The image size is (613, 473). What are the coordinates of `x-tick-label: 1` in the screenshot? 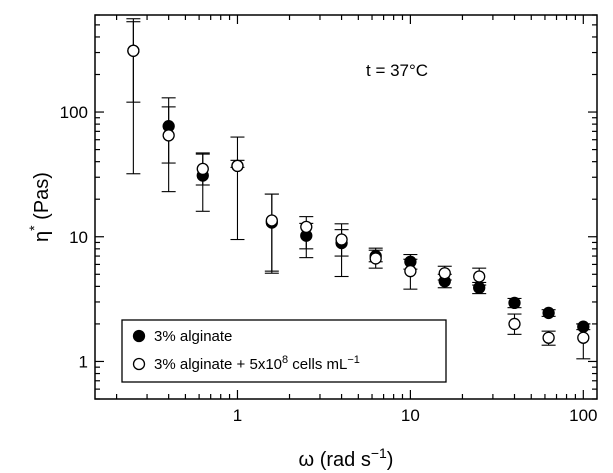 It's located at (237, 415).